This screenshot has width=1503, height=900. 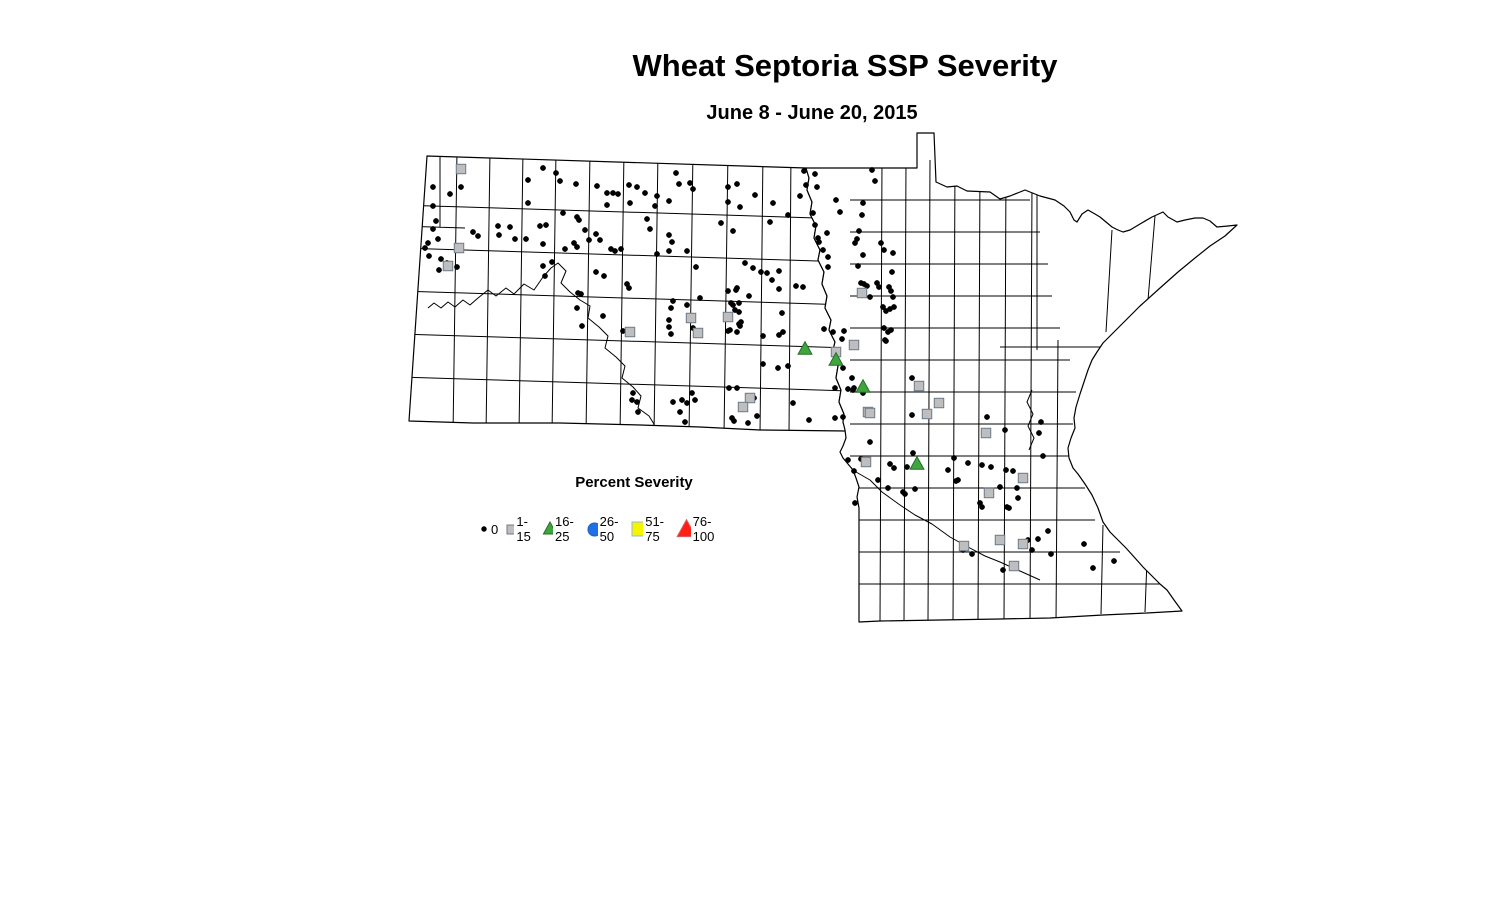 I want to click on legend-item-1-15: 1-15, so click(x=519, y=529).